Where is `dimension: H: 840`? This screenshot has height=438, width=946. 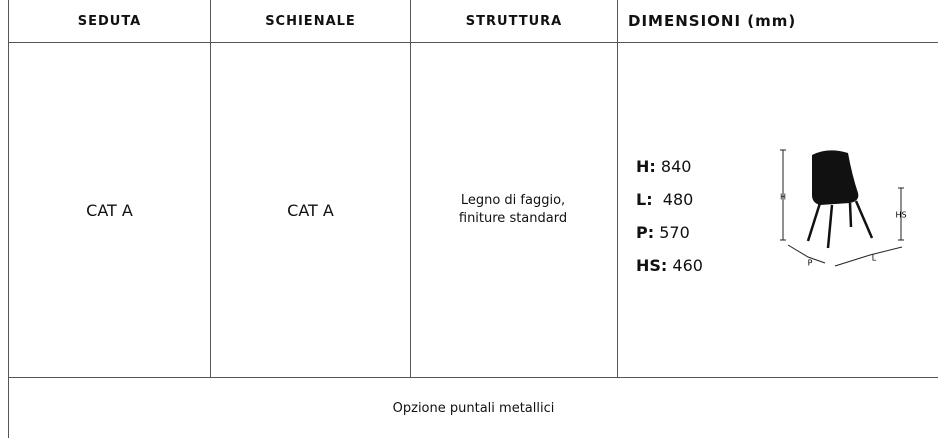
dimension: H: 840 is located at coordinates (663, 166).